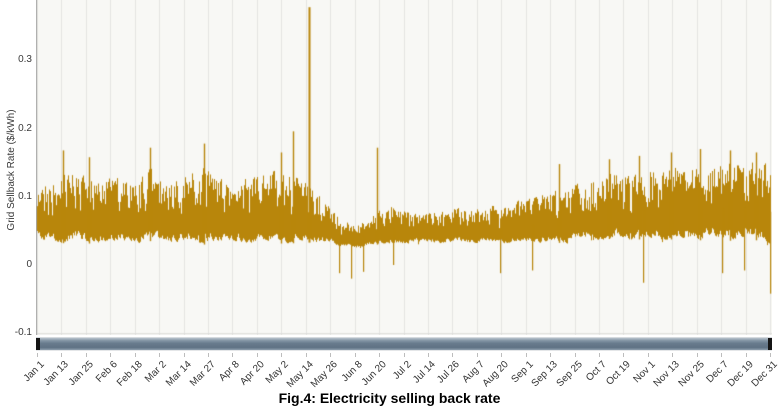  What do you see at coordinates (23, 333) in the screenshot?
I see `y-tick-label: -0.1` at bounding box center [23, 333].